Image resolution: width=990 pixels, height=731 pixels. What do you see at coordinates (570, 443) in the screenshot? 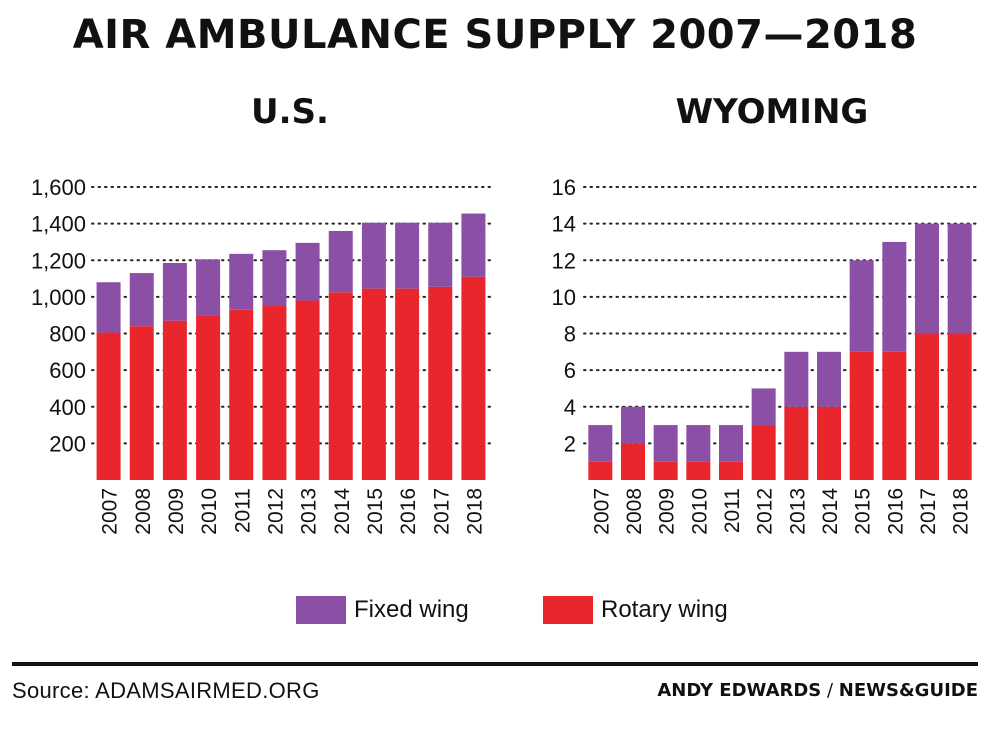
I see `y-tick-label-2: 2` at bounding box center [570, 443].